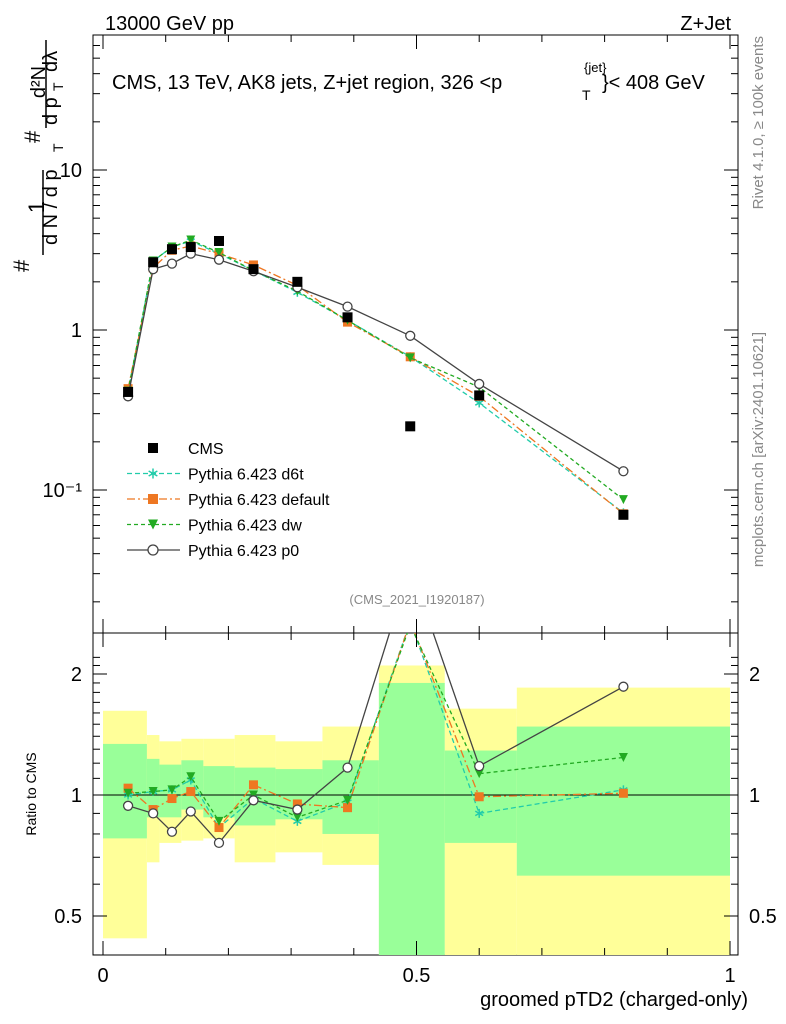 The image size is (786, 1024). Describe the element at coordinates (754, 796) in the screenshot. I see `y-tick-label-ratio-right: 1` at that location.